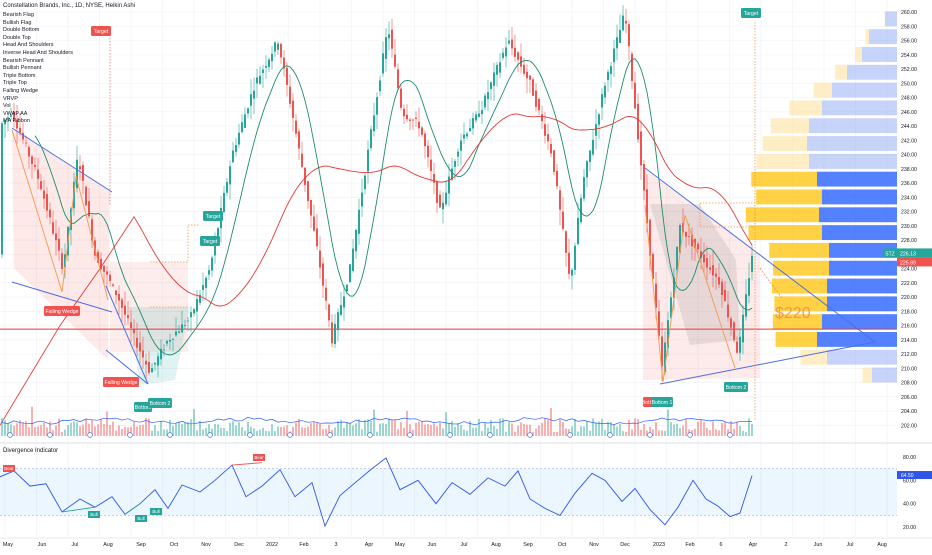 Image resolution: width=932 pixels, height=555 pixels. What do you see at coordinates (909, 327) in the screenshot?
I see `price-tick-label: 216.00` at bounding box center [909, 327].